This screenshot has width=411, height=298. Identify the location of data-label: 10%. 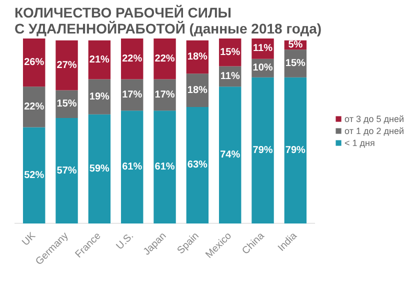
(262, 68).